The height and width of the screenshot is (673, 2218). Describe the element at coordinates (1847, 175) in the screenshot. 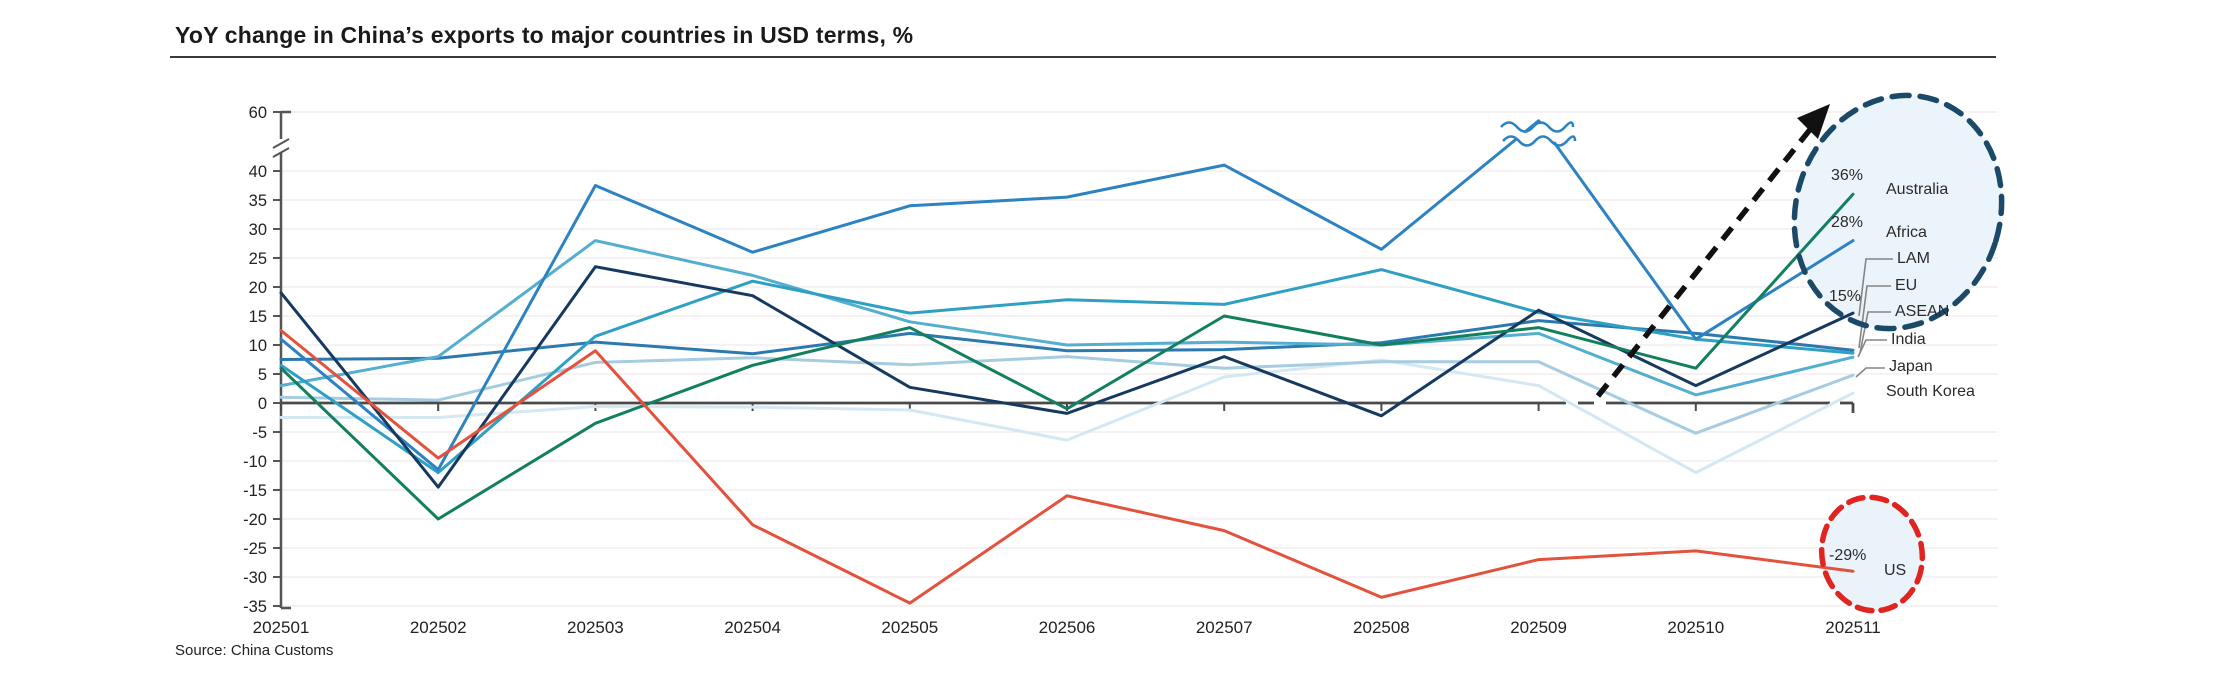

I see `callout-australia-pct: 36%` at that location.